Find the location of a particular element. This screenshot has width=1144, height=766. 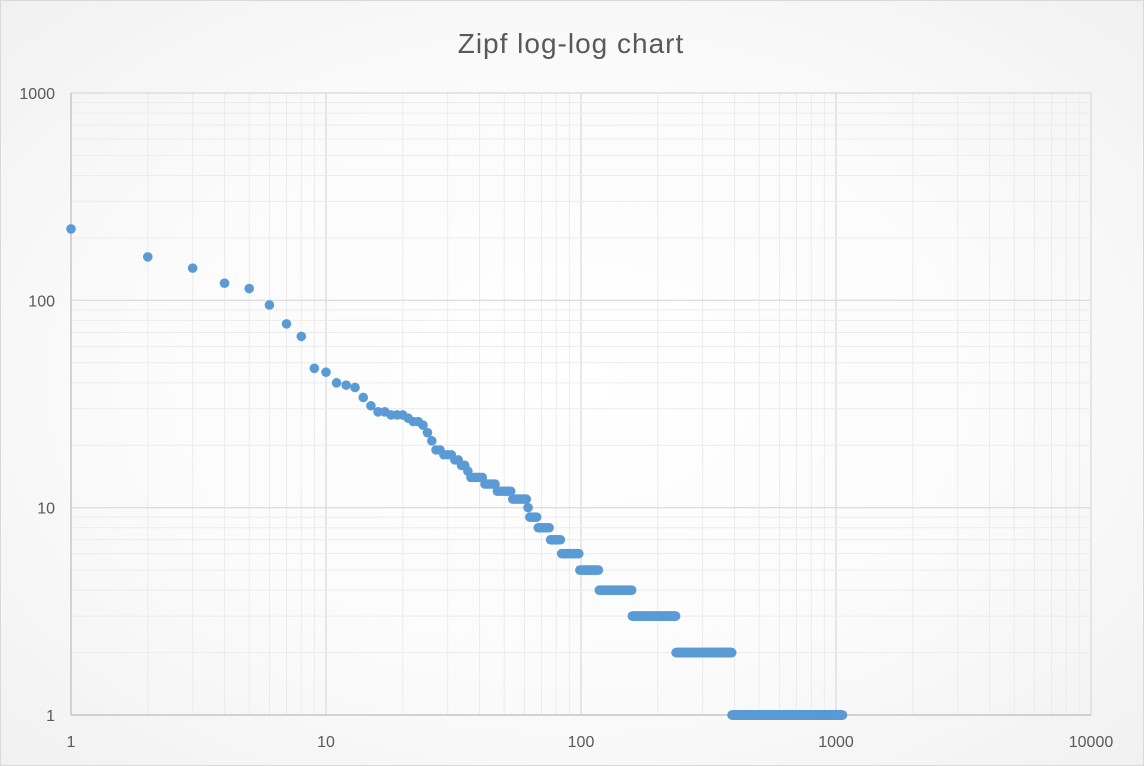

chart-title: Zipf log-log chart is located at coordinates (571, 43).